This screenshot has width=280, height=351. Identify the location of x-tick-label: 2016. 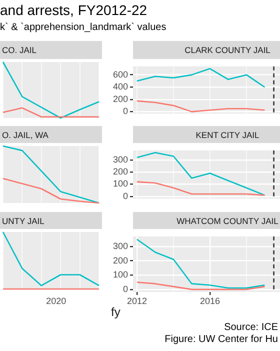
(210, 301).